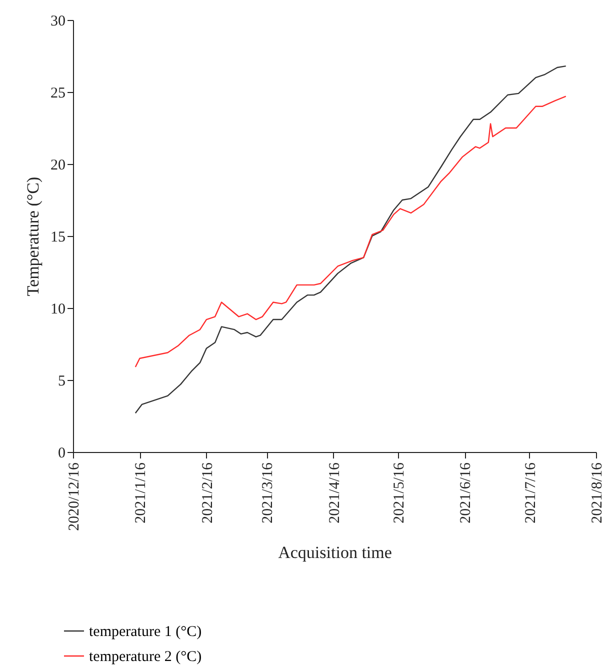  Describe the element at coordinates (145, 657) in the screenshot. I see `legend-label: temperature 2 (°C)` at that location.